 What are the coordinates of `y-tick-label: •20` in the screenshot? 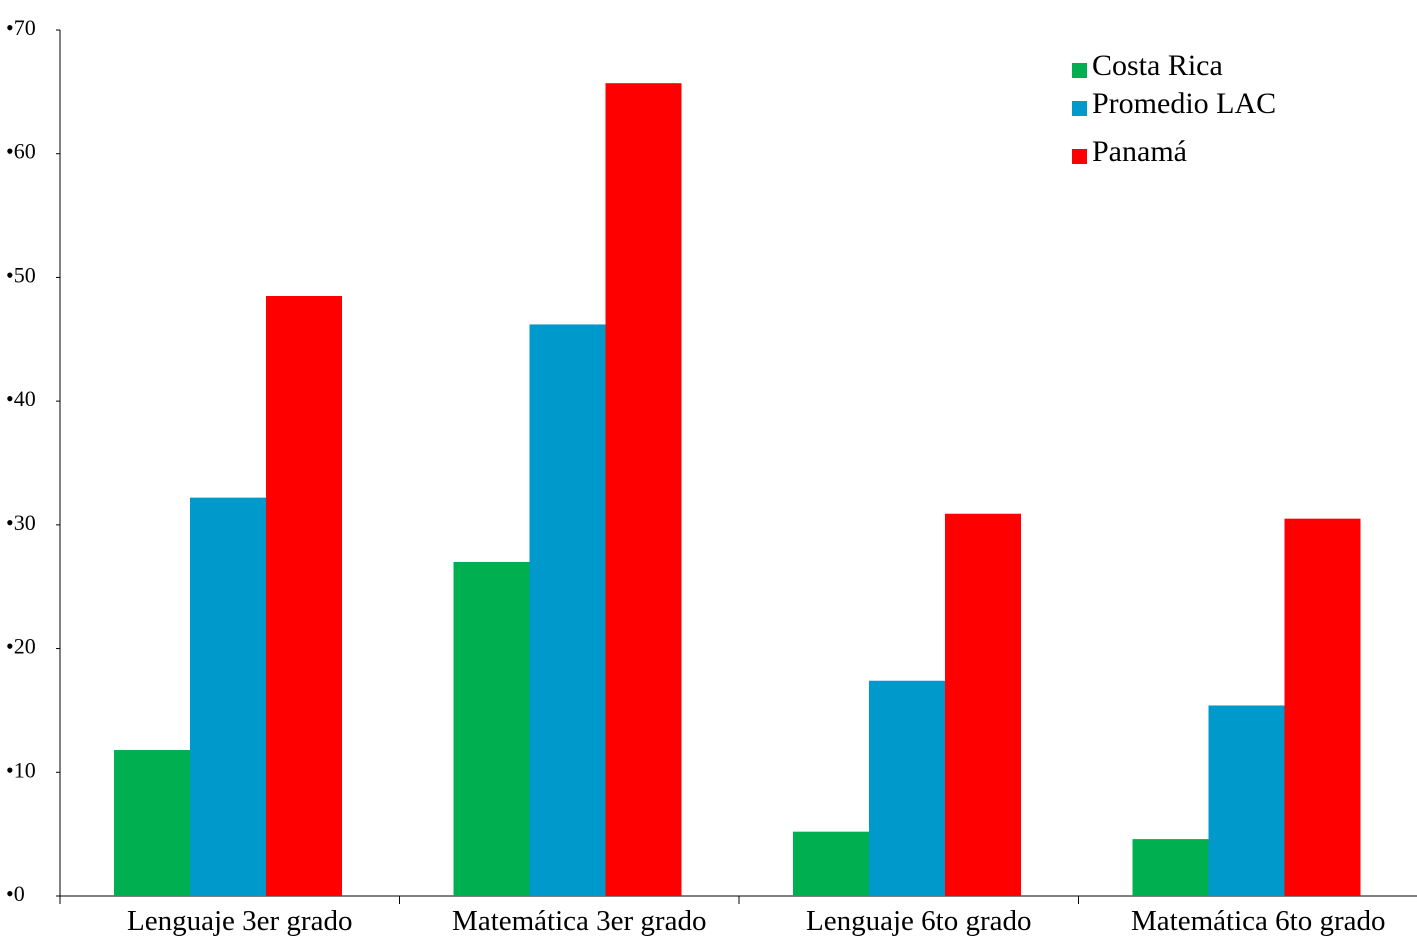 It's located at (21, 646).